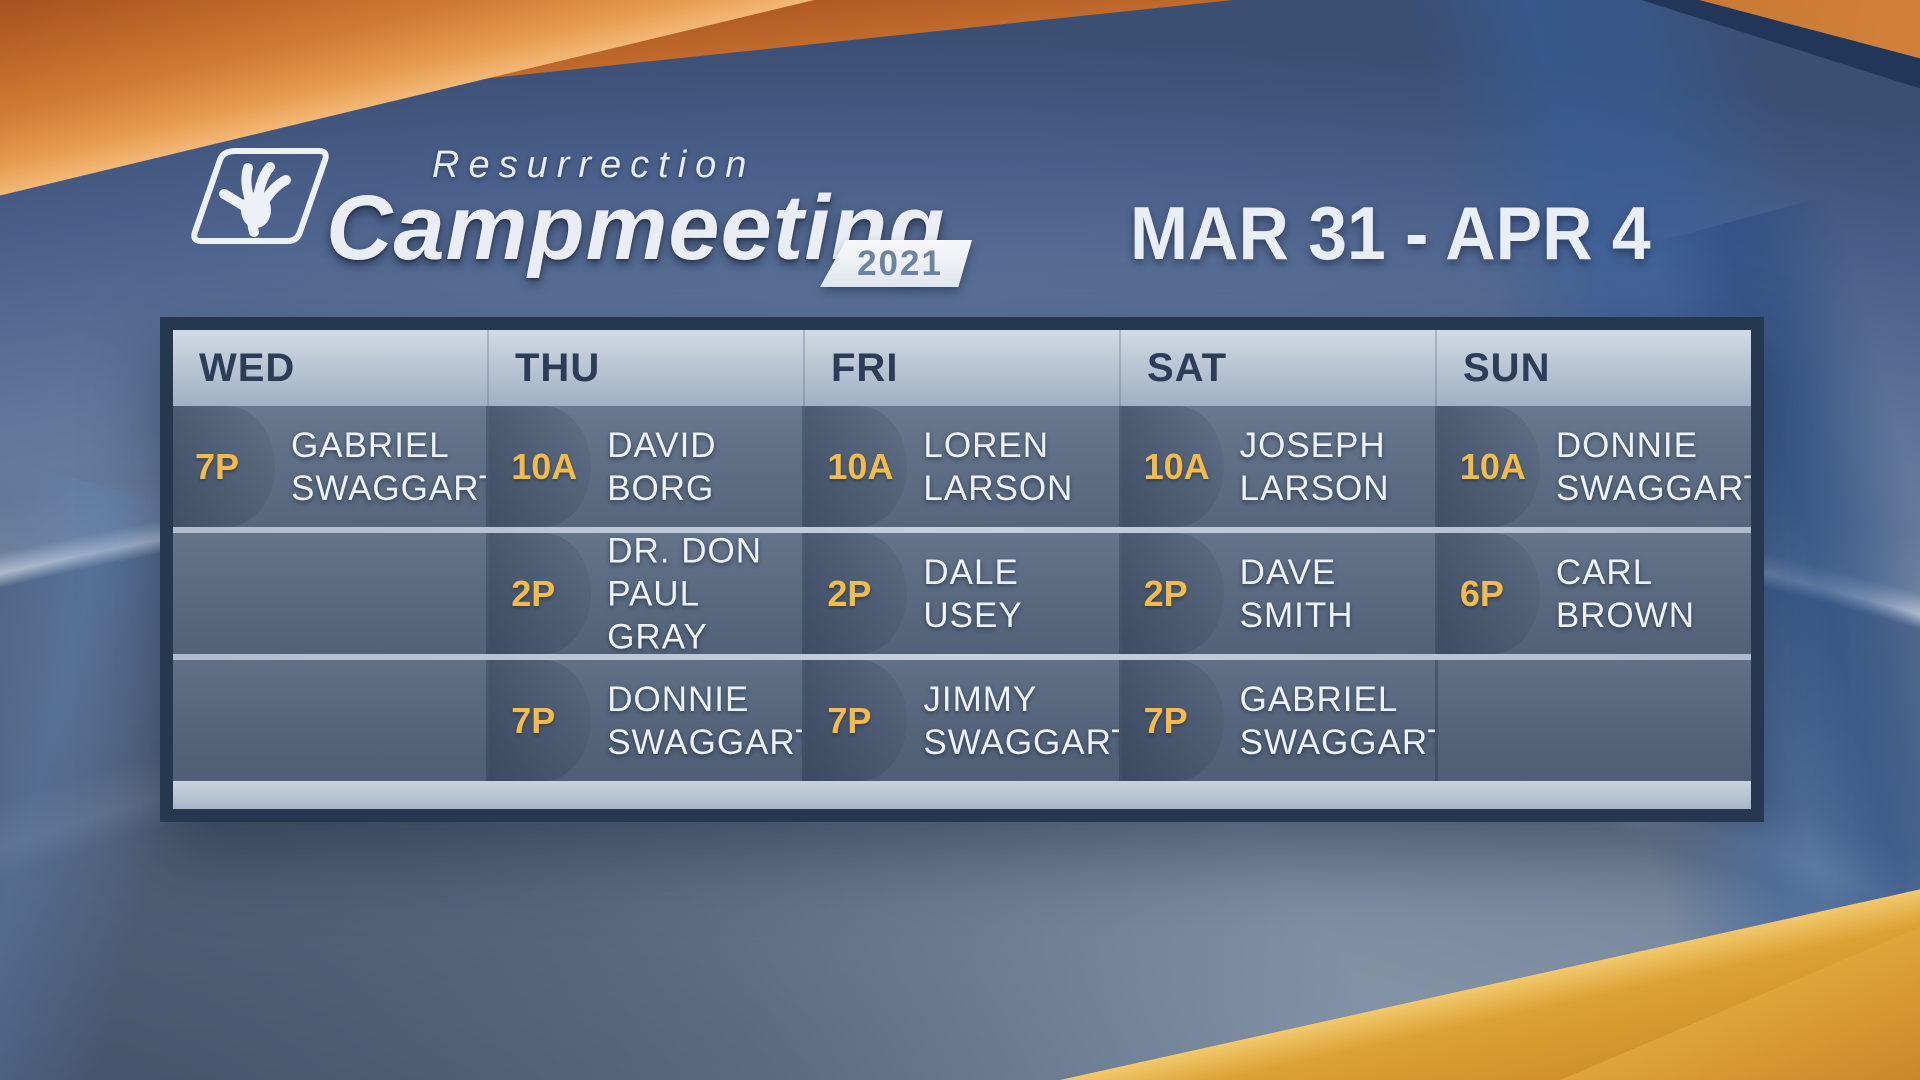 The image size is (1920, 1080). I want to click on speaker-name-line2: BROWN, so click(1625, 615).